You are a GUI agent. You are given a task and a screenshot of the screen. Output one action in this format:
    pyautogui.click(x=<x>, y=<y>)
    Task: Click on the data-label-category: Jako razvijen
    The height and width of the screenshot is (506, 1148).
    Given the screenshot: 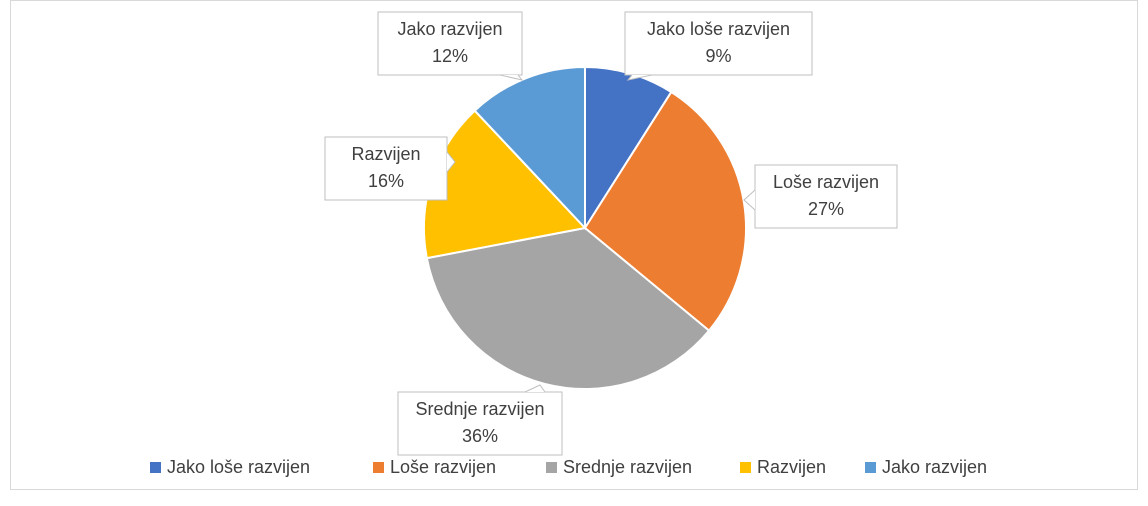 What is the action you would take?
    pyautogui.click(x=449, y=29)
    